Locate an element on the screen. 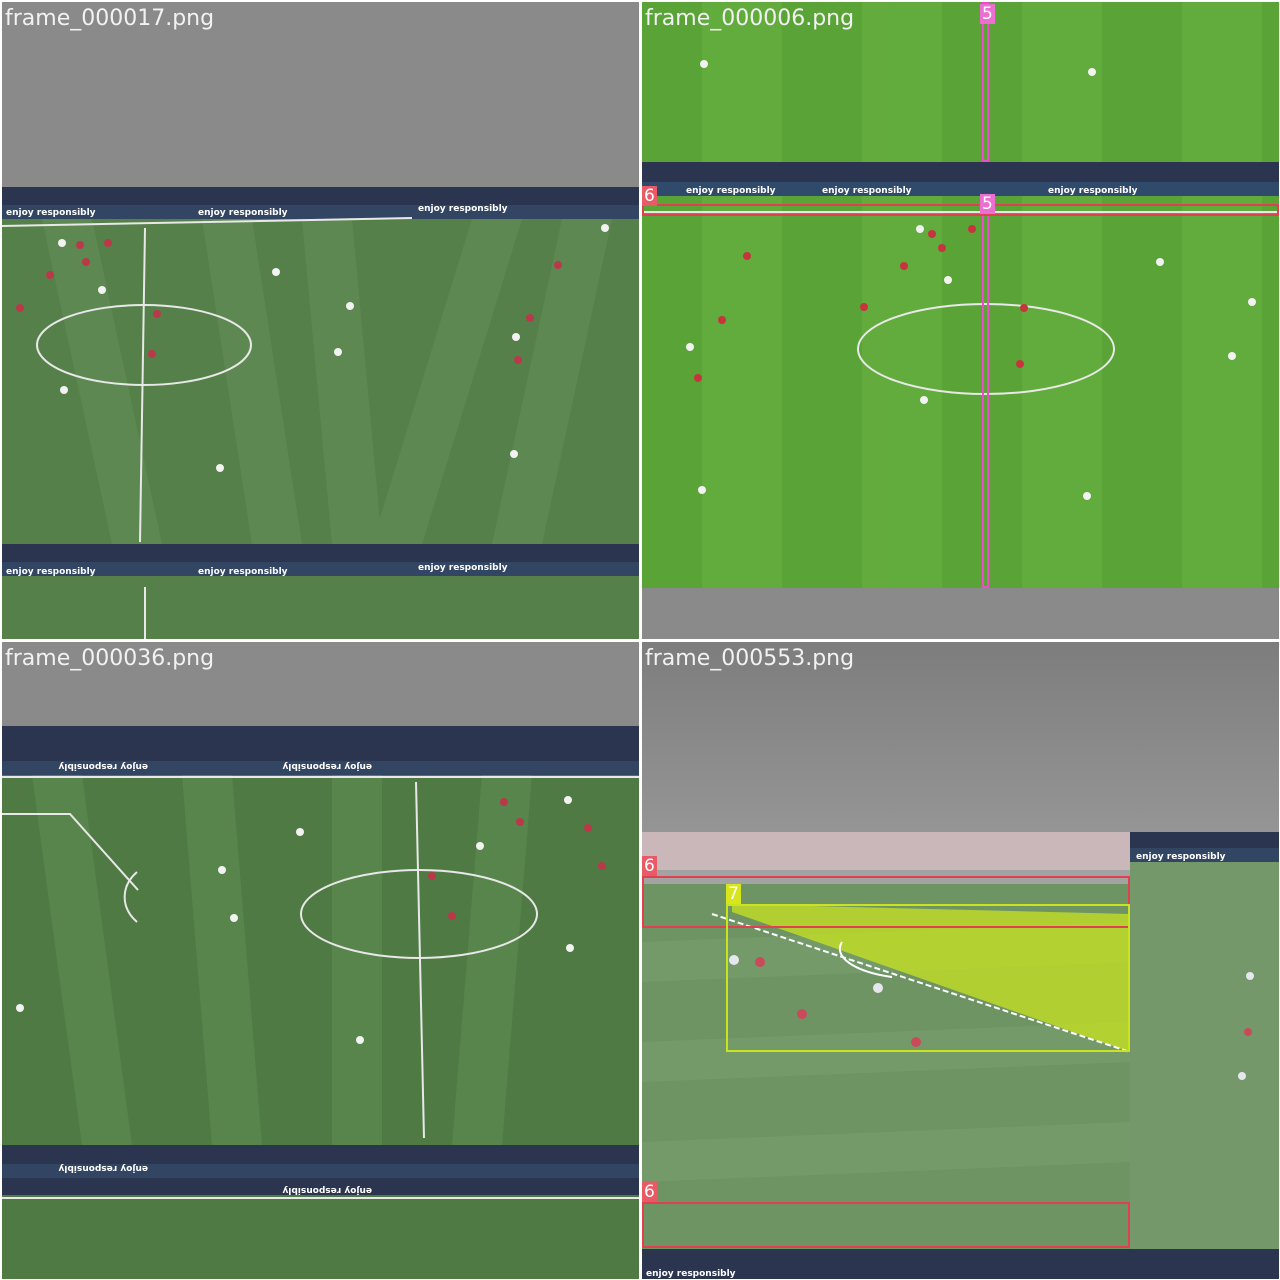 The width and height of the screenshot is (1280, 1280). frame-filename: frame_000036.png is located at coordinates (110, 658).